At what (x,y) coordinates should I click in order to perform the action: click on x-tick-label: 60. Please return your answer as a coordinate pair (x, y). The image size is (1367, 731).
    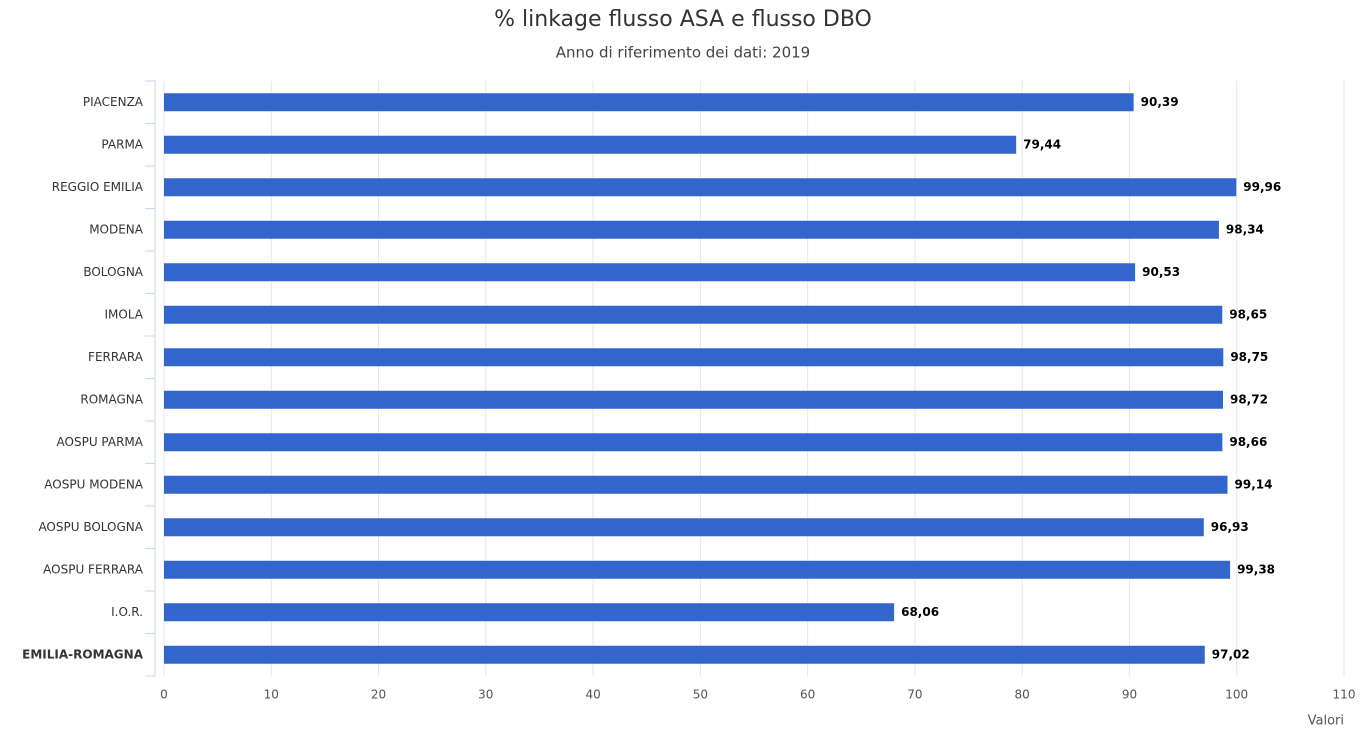
    Looking at the image, I should click on (807, 695).